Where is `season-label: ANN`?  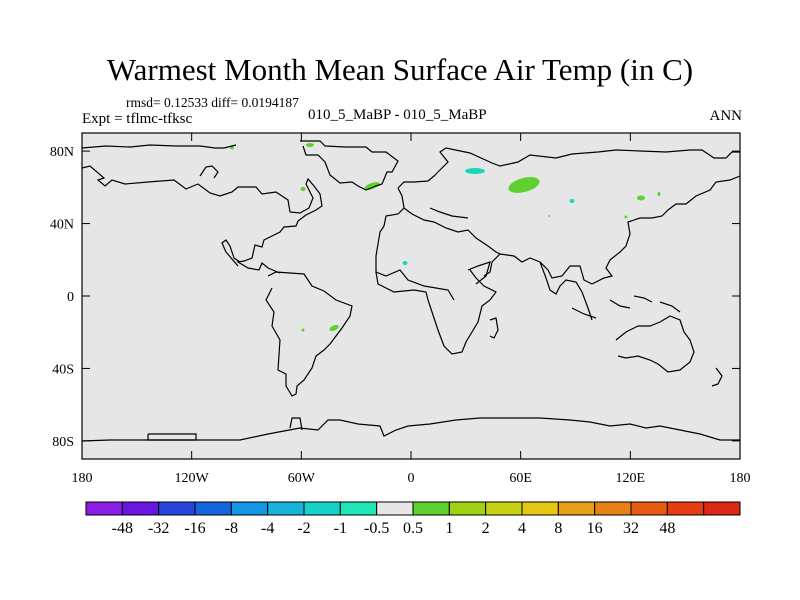 season-label: ANN is located at coordinates (726, 116).